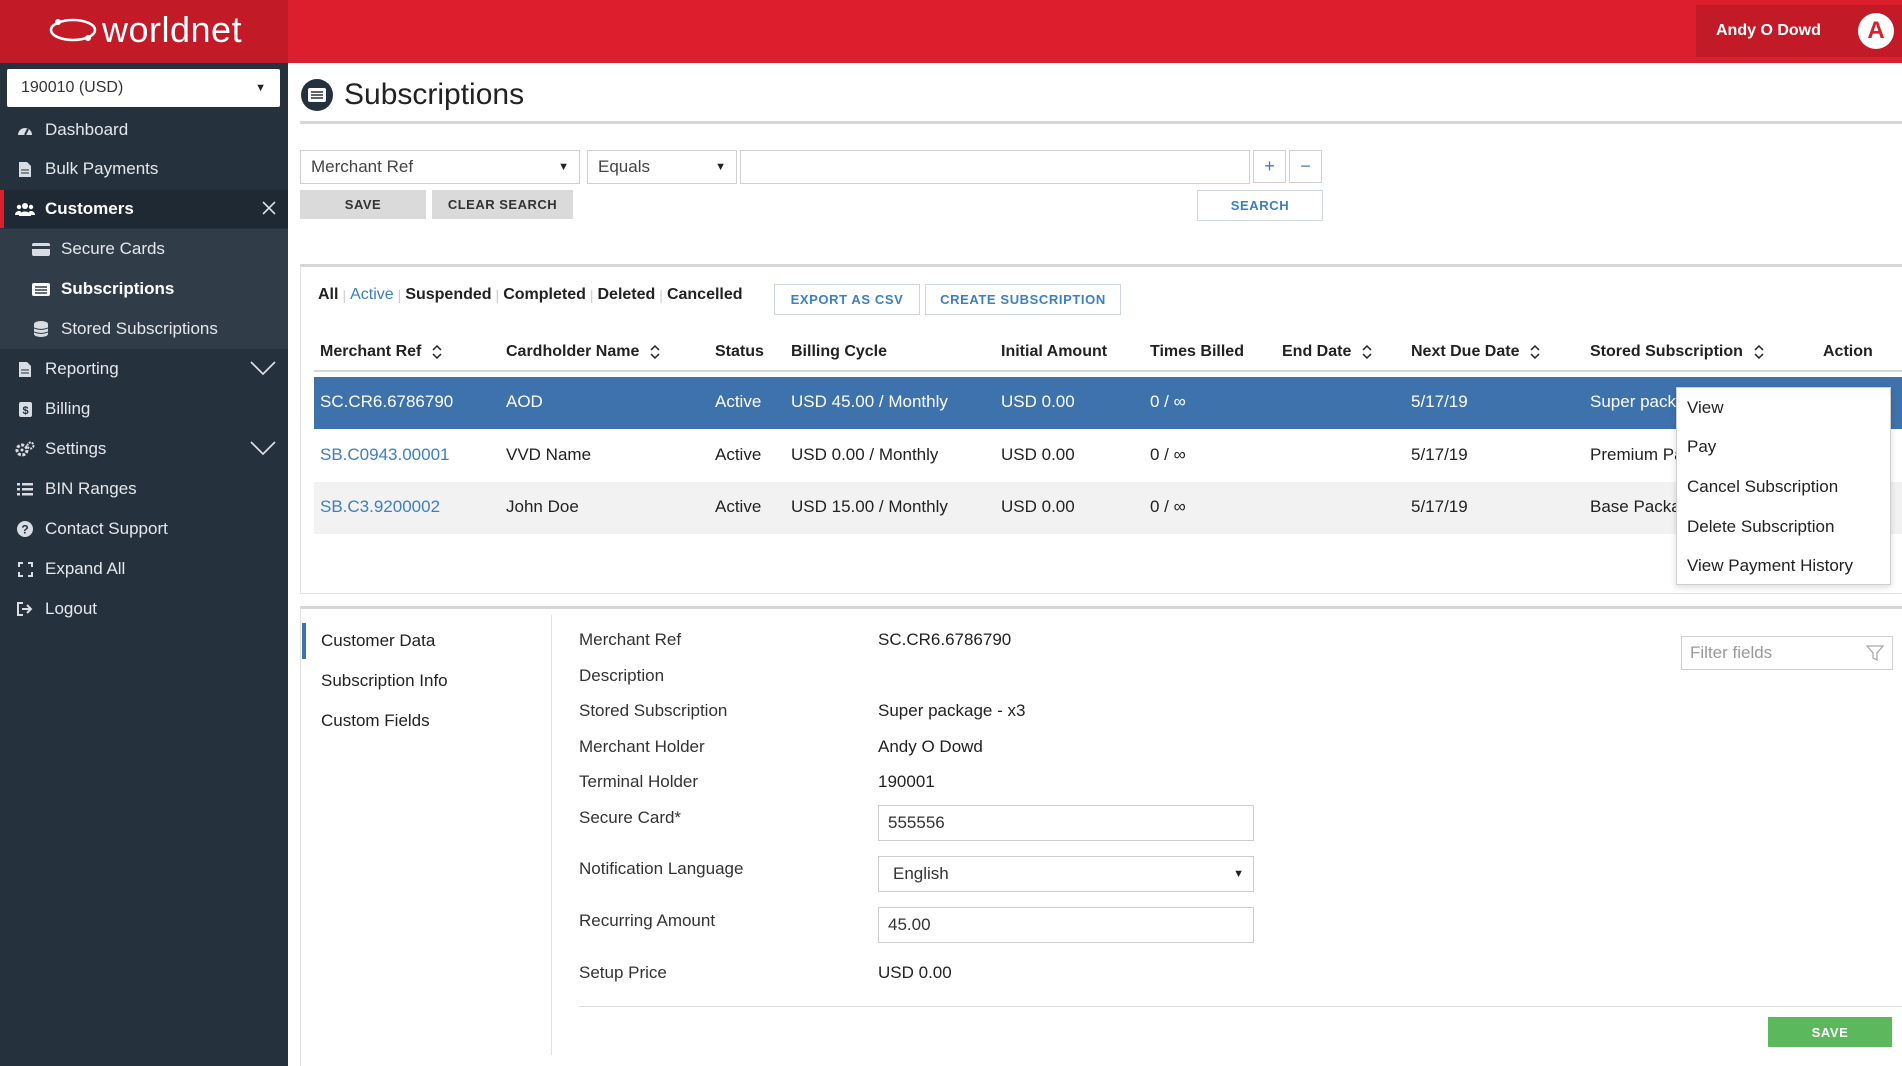  Describe the element at coordinates (869, 401) in the screenshot. I see `billing-cycle: USD 45.00 / Monthly` at that location.